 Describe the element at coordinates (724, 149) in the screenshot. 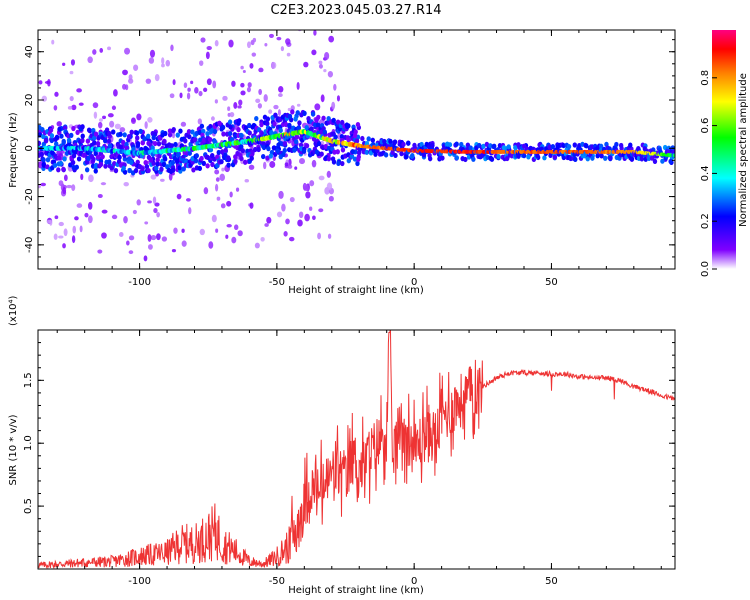

I see `colorbar-gradient` at that location.